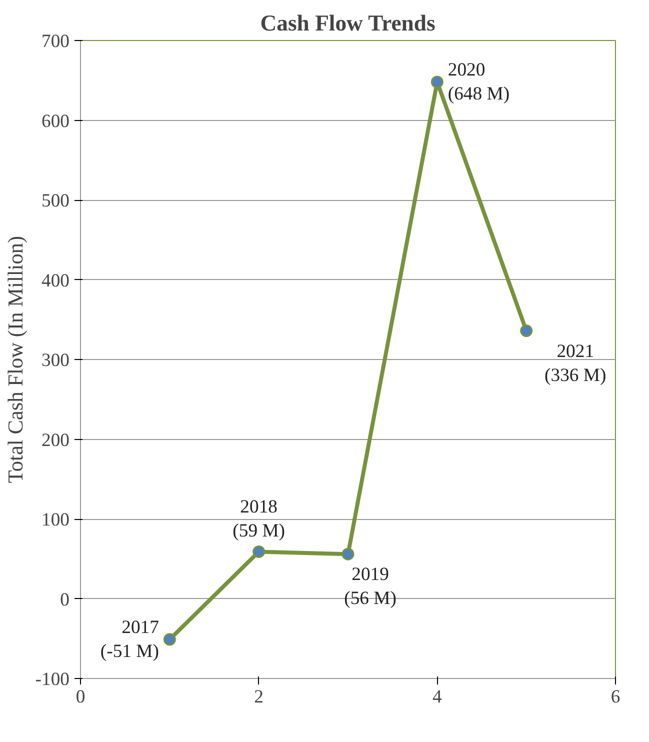  I want to click on y-tick-label: 500, so click(56, 201).